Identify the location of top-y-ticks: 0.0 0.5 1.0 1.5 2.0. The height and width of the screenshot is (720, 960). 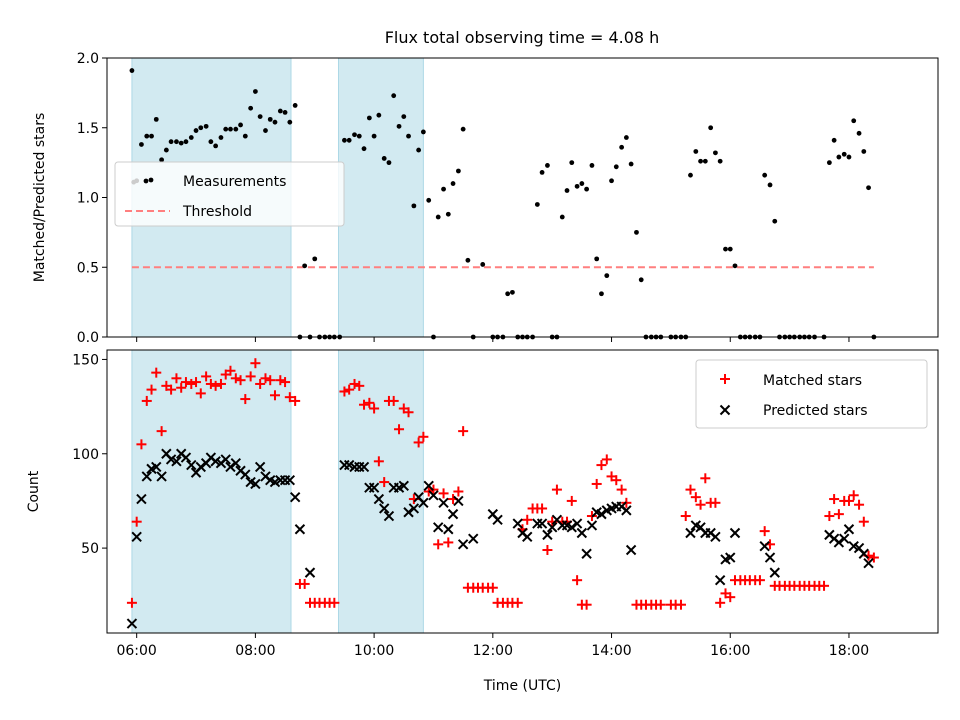
(92, 198).